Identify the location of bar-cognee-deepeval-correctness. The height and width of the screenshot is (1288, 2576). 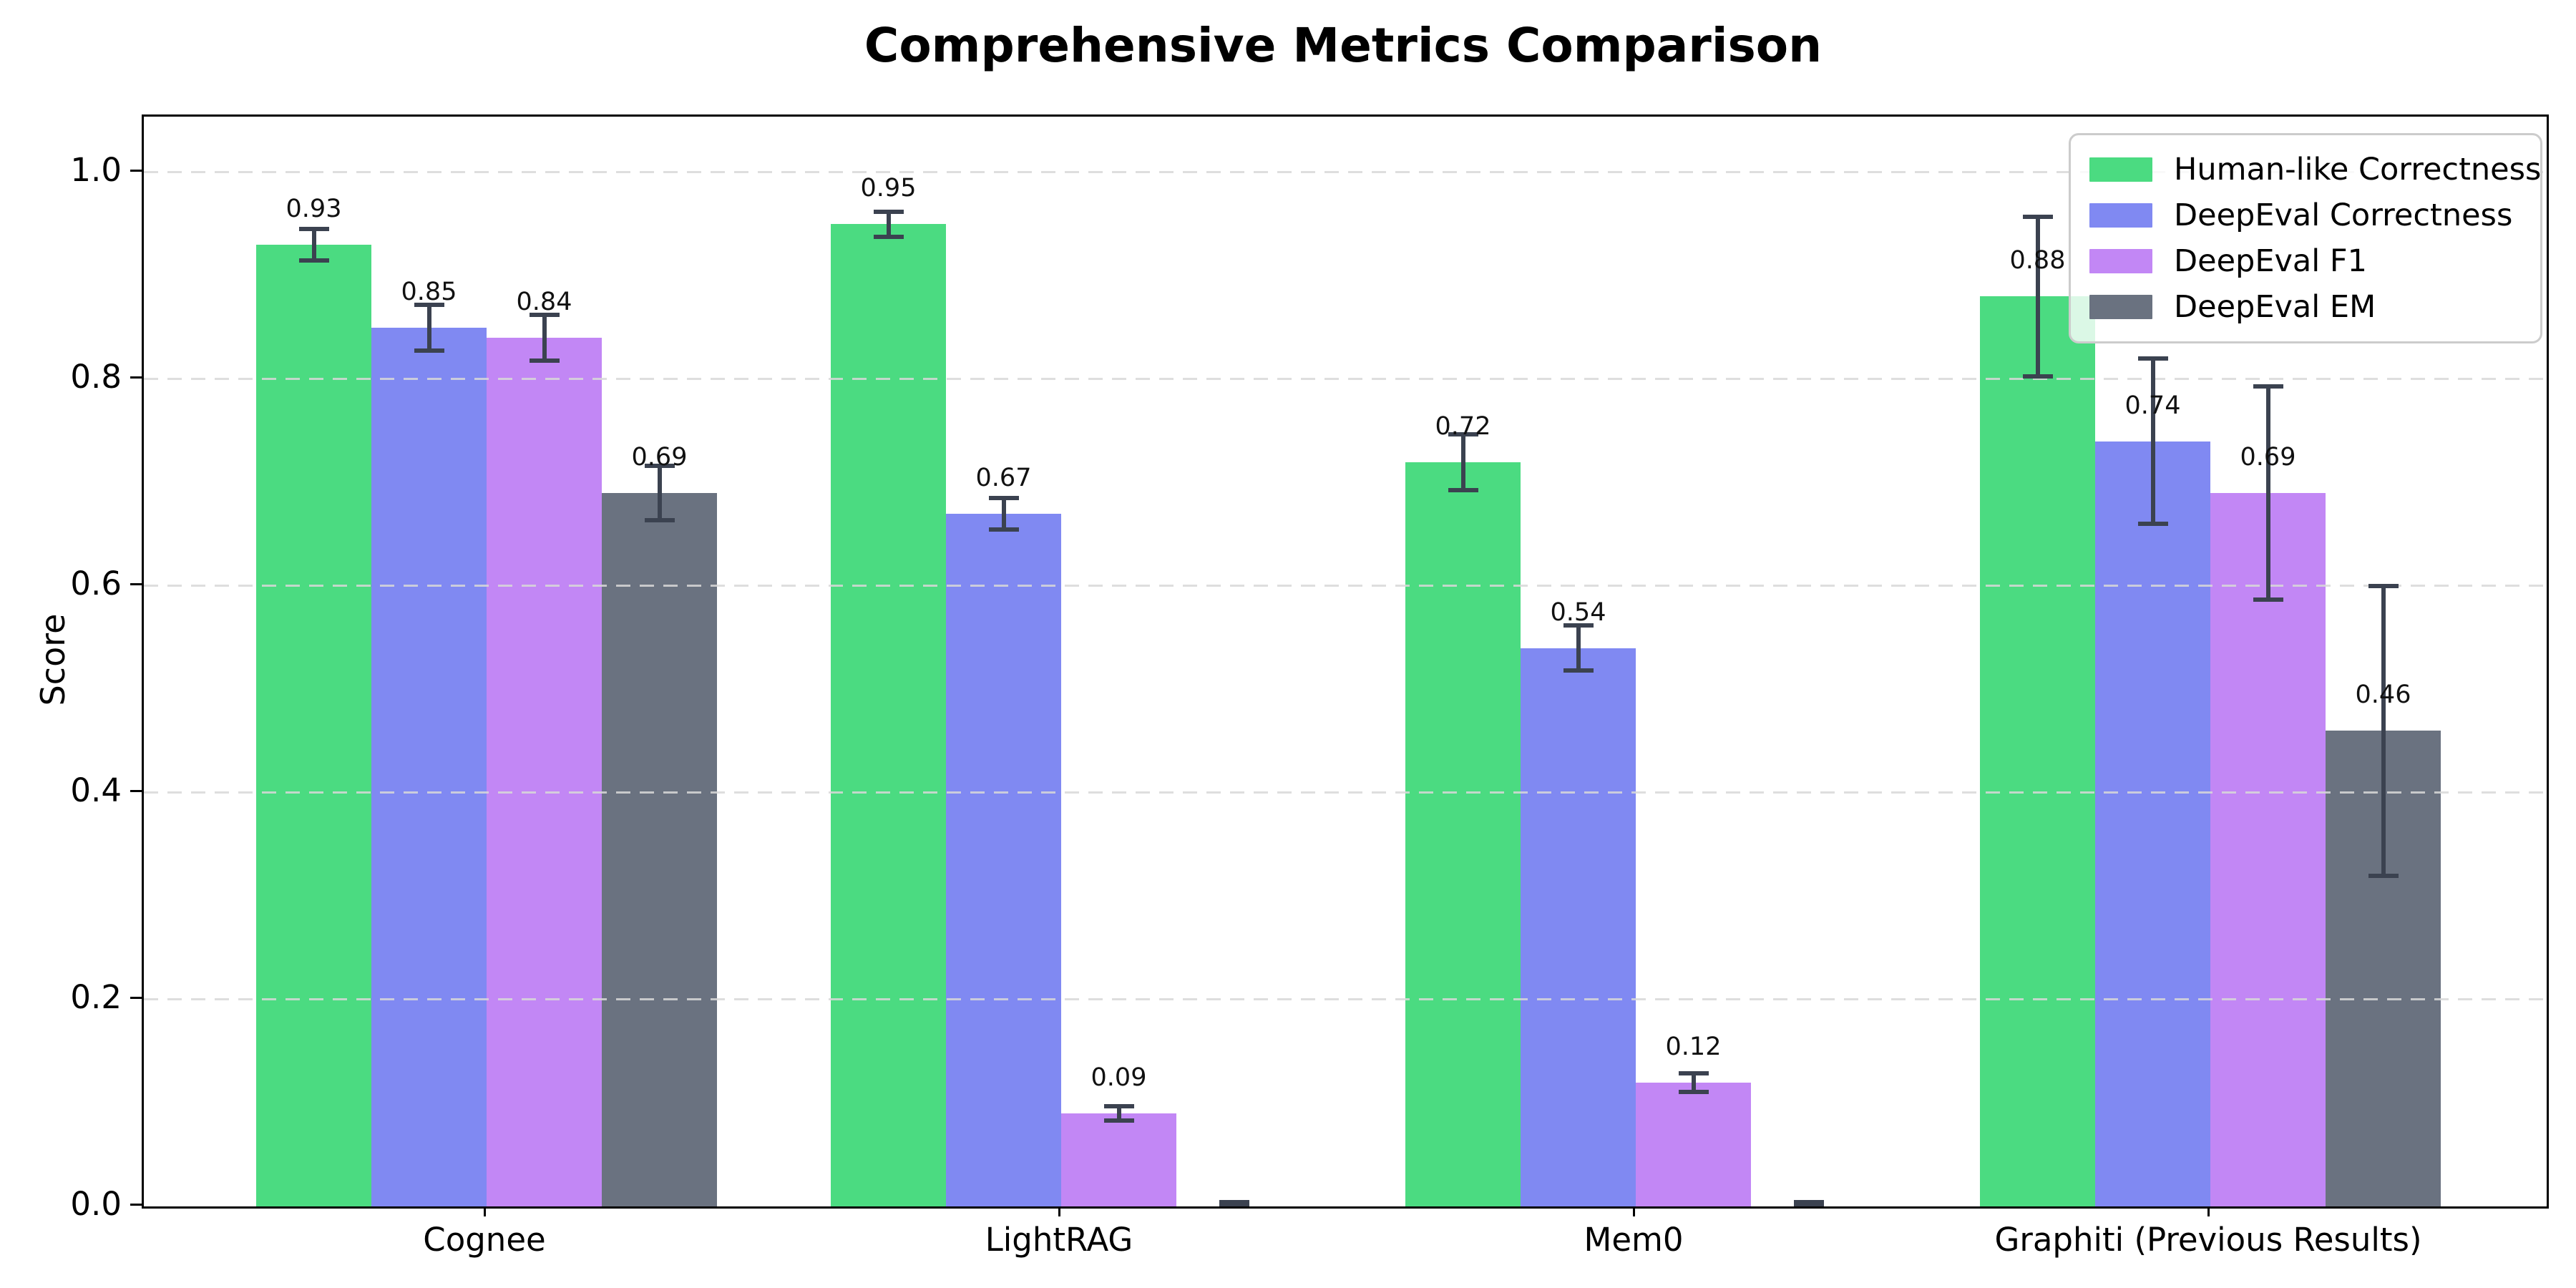
(429, 767).